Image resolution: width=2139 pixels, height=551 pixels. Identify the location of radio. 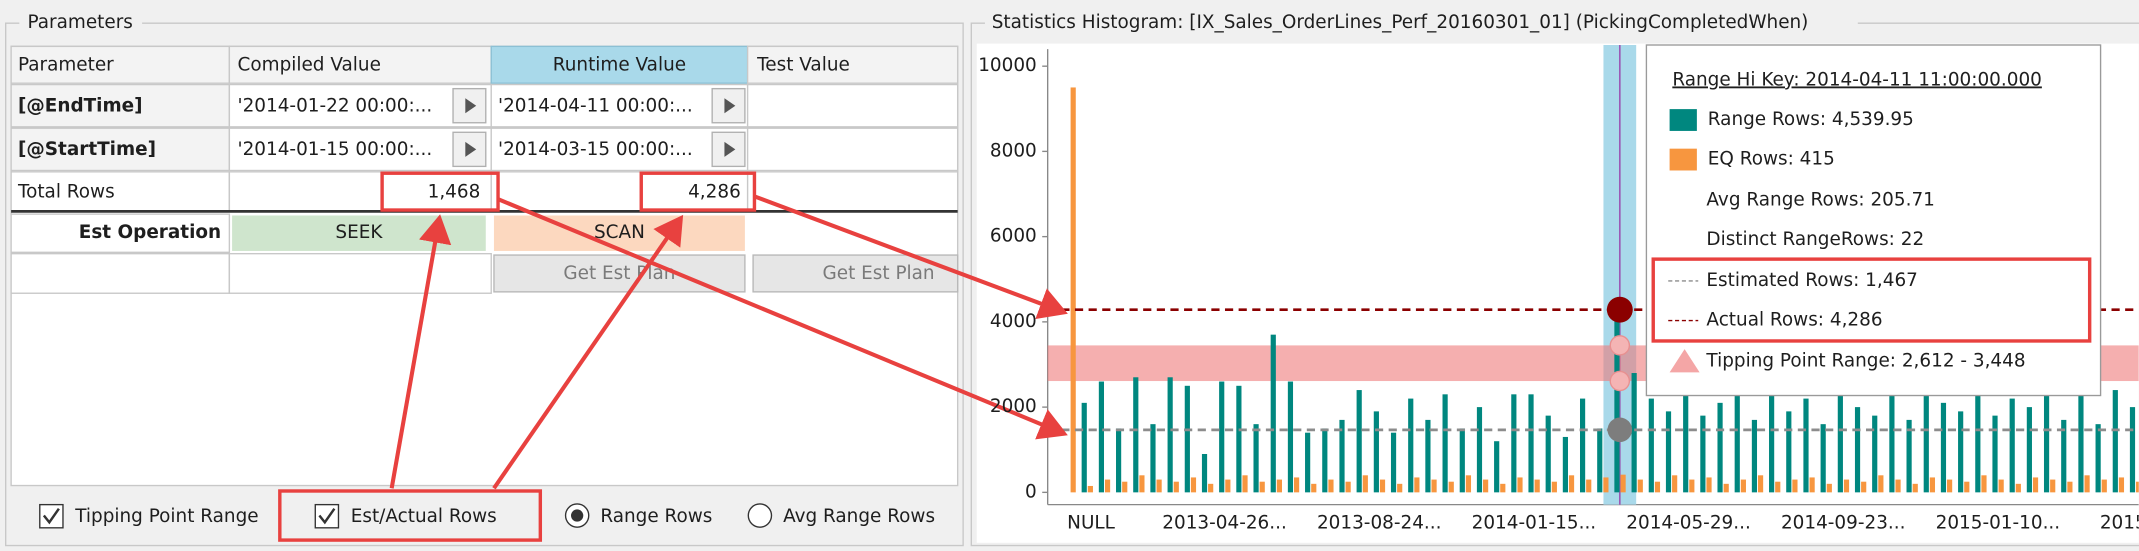
(760, 515).